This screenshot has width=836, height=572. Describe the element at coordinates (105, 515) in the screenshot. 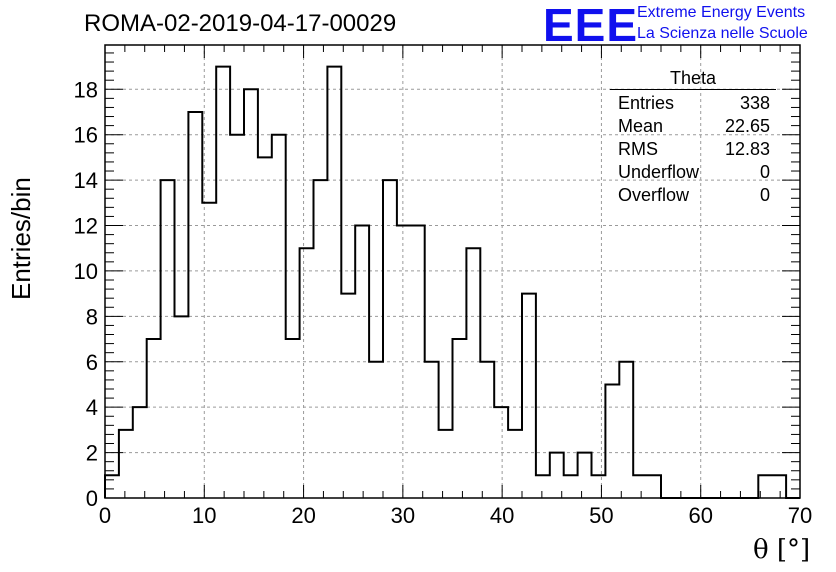

I see `x-tick-label: 0` at that location.